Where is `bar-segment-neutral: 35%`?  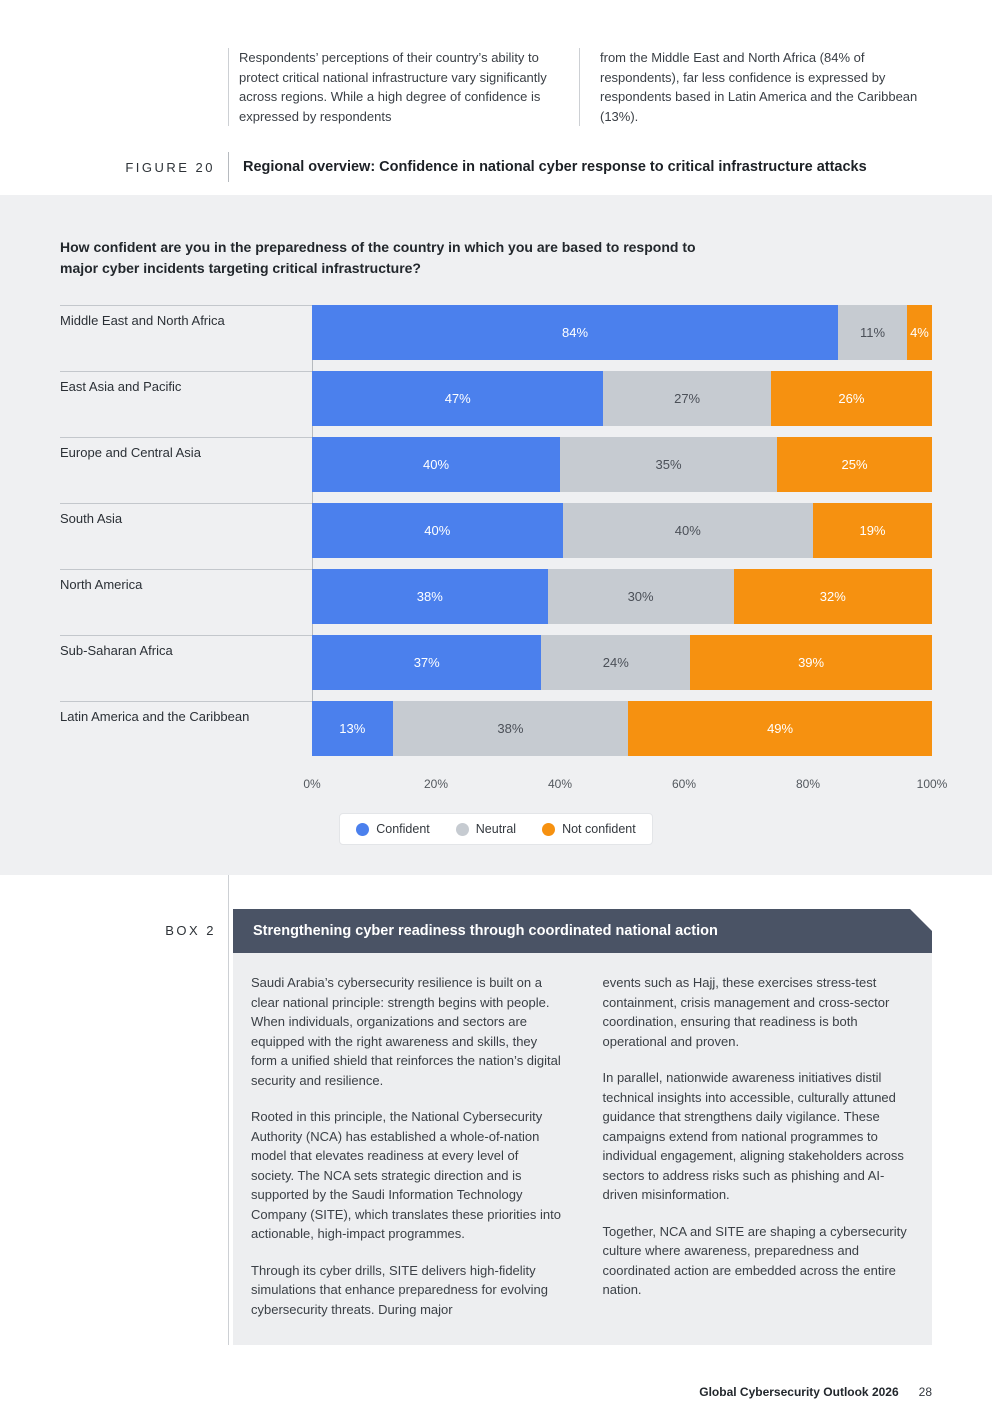 bar-segment-neutral: 35% is located at coordinates (668, 464).